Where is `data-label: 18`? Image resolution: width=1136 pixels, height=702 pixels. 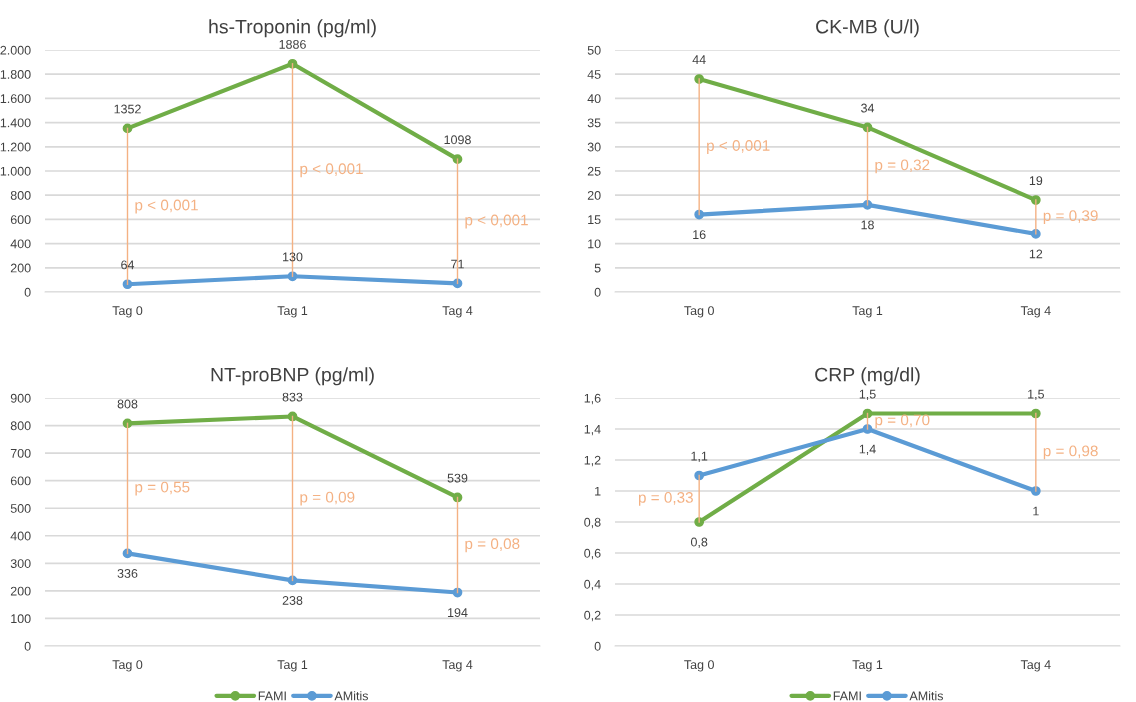 data-label: 18 is located at coordinates (867, 225).